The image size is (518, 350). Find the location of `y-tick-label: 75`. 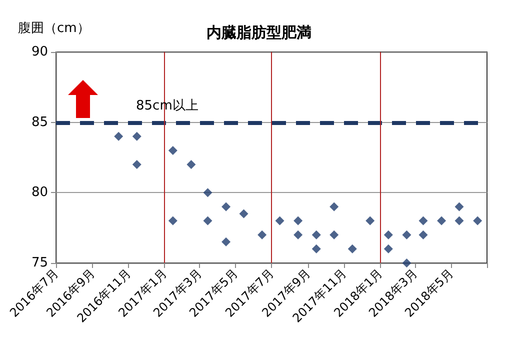

y-tick-label: 75 is located at coordinates (39, 263).